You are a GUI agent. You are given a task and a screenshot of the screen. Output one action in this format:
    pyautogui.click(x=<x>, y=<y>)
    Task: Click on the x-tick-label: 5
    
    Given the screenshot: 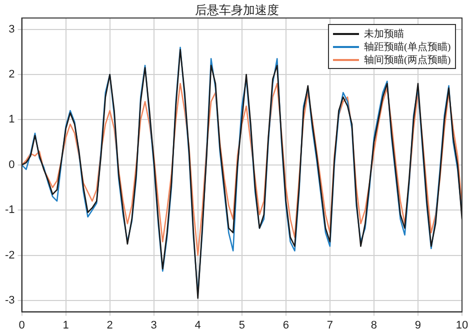 What is the action you would take?
    pyautogui.click(x=241, y=325)
    